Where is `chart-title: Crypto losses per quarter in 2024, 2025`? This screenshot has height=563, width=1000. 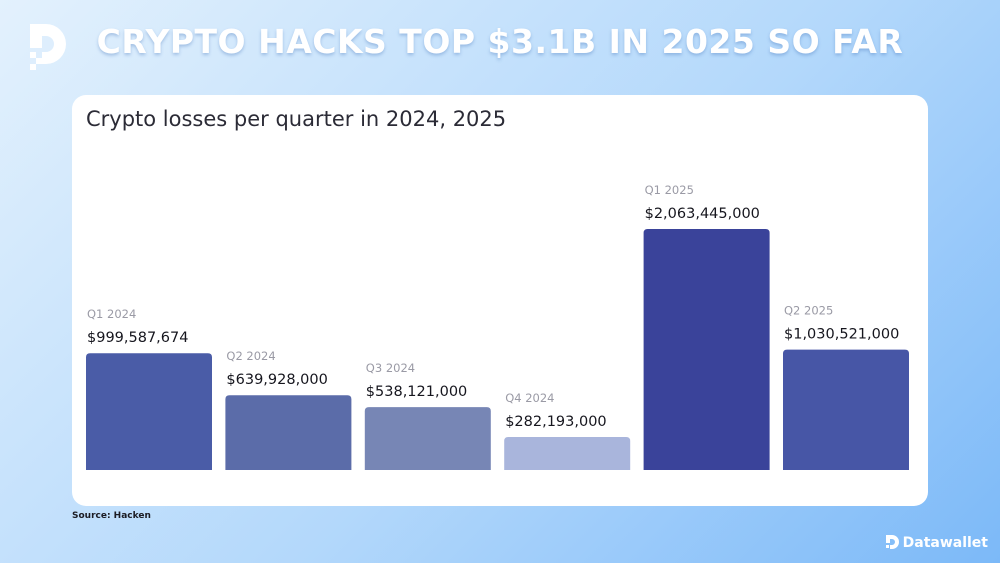 chart-title: Crypto losses per quarter in 2024, 2025 is located at coordinates (296, 119).